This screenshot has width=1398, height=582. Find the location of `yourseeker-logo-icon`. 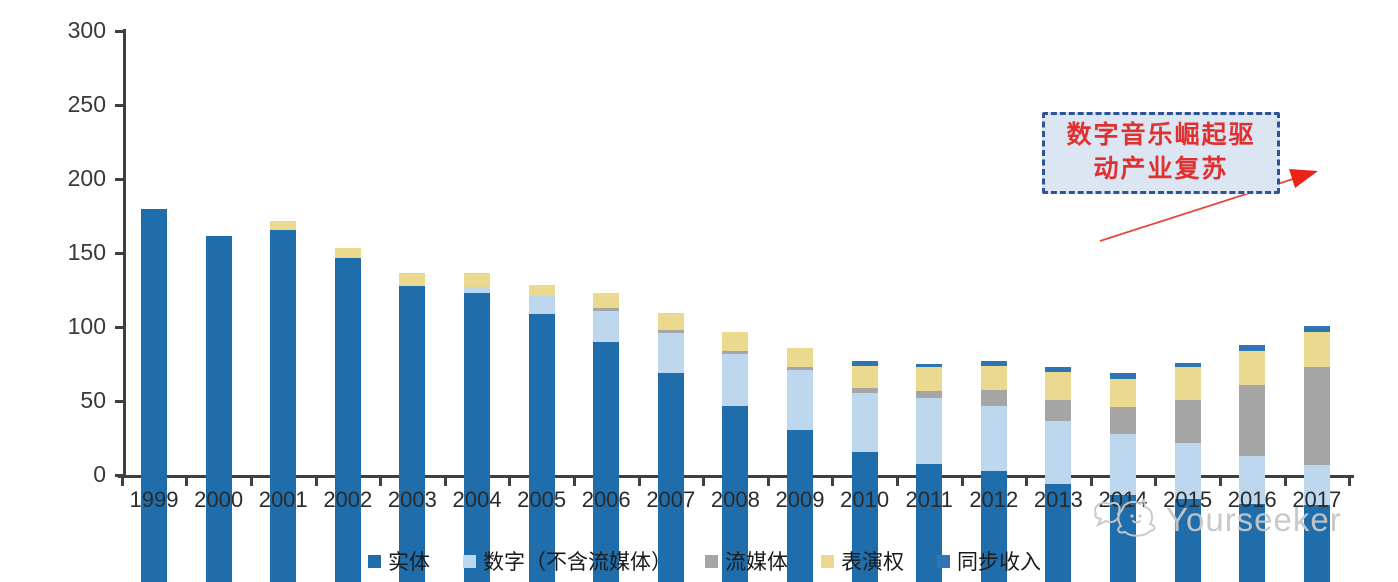

yourseeker-logo-icon is located at coordinates (1125, 517).